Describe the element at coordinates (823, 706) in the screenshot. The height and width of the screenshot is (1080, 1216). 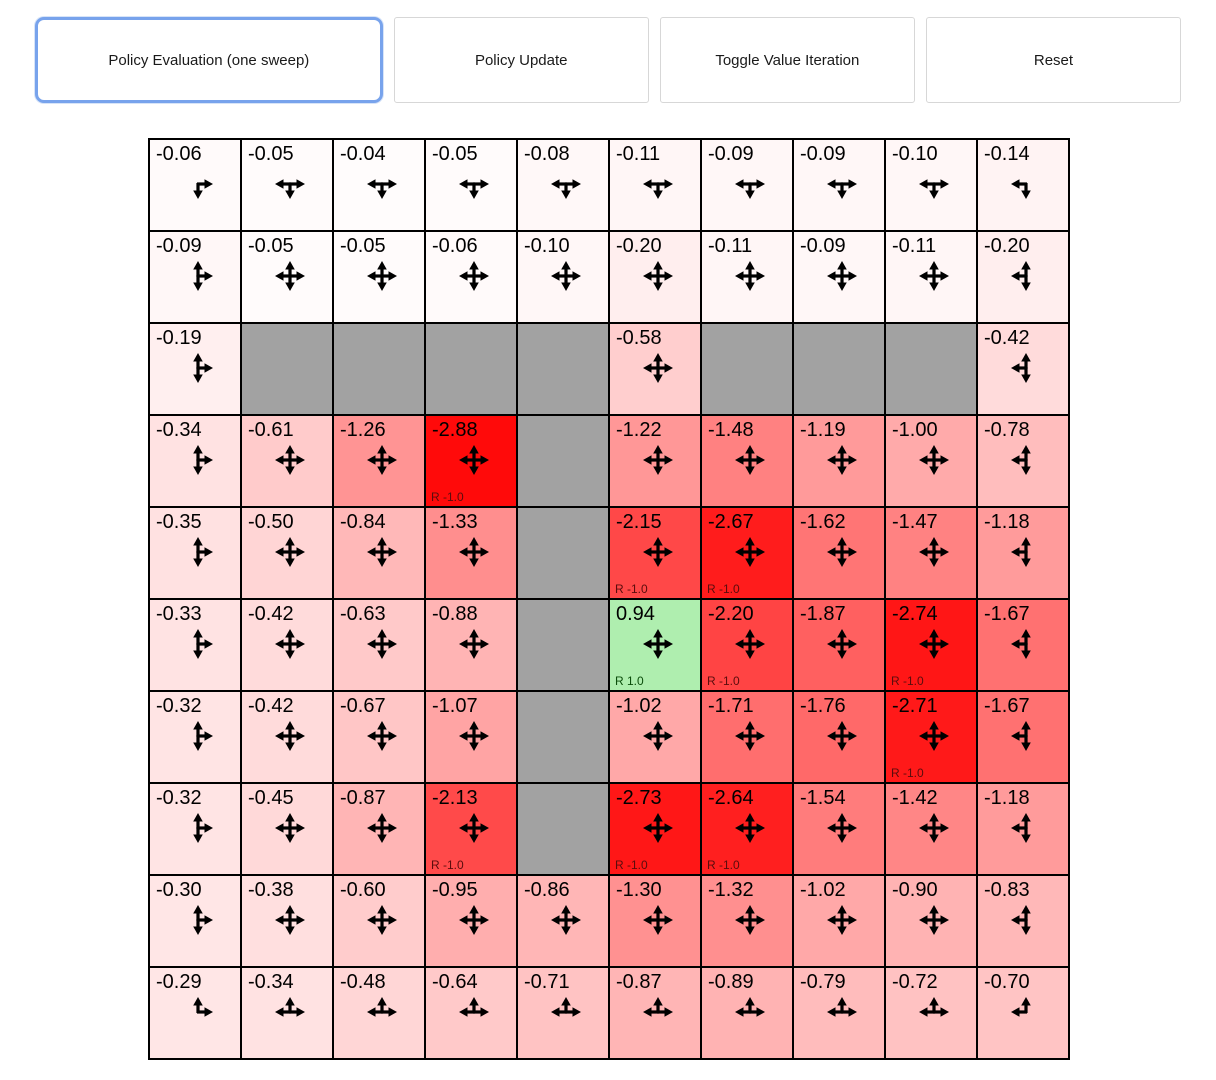
I see `cell-value: -1.76` at that location.